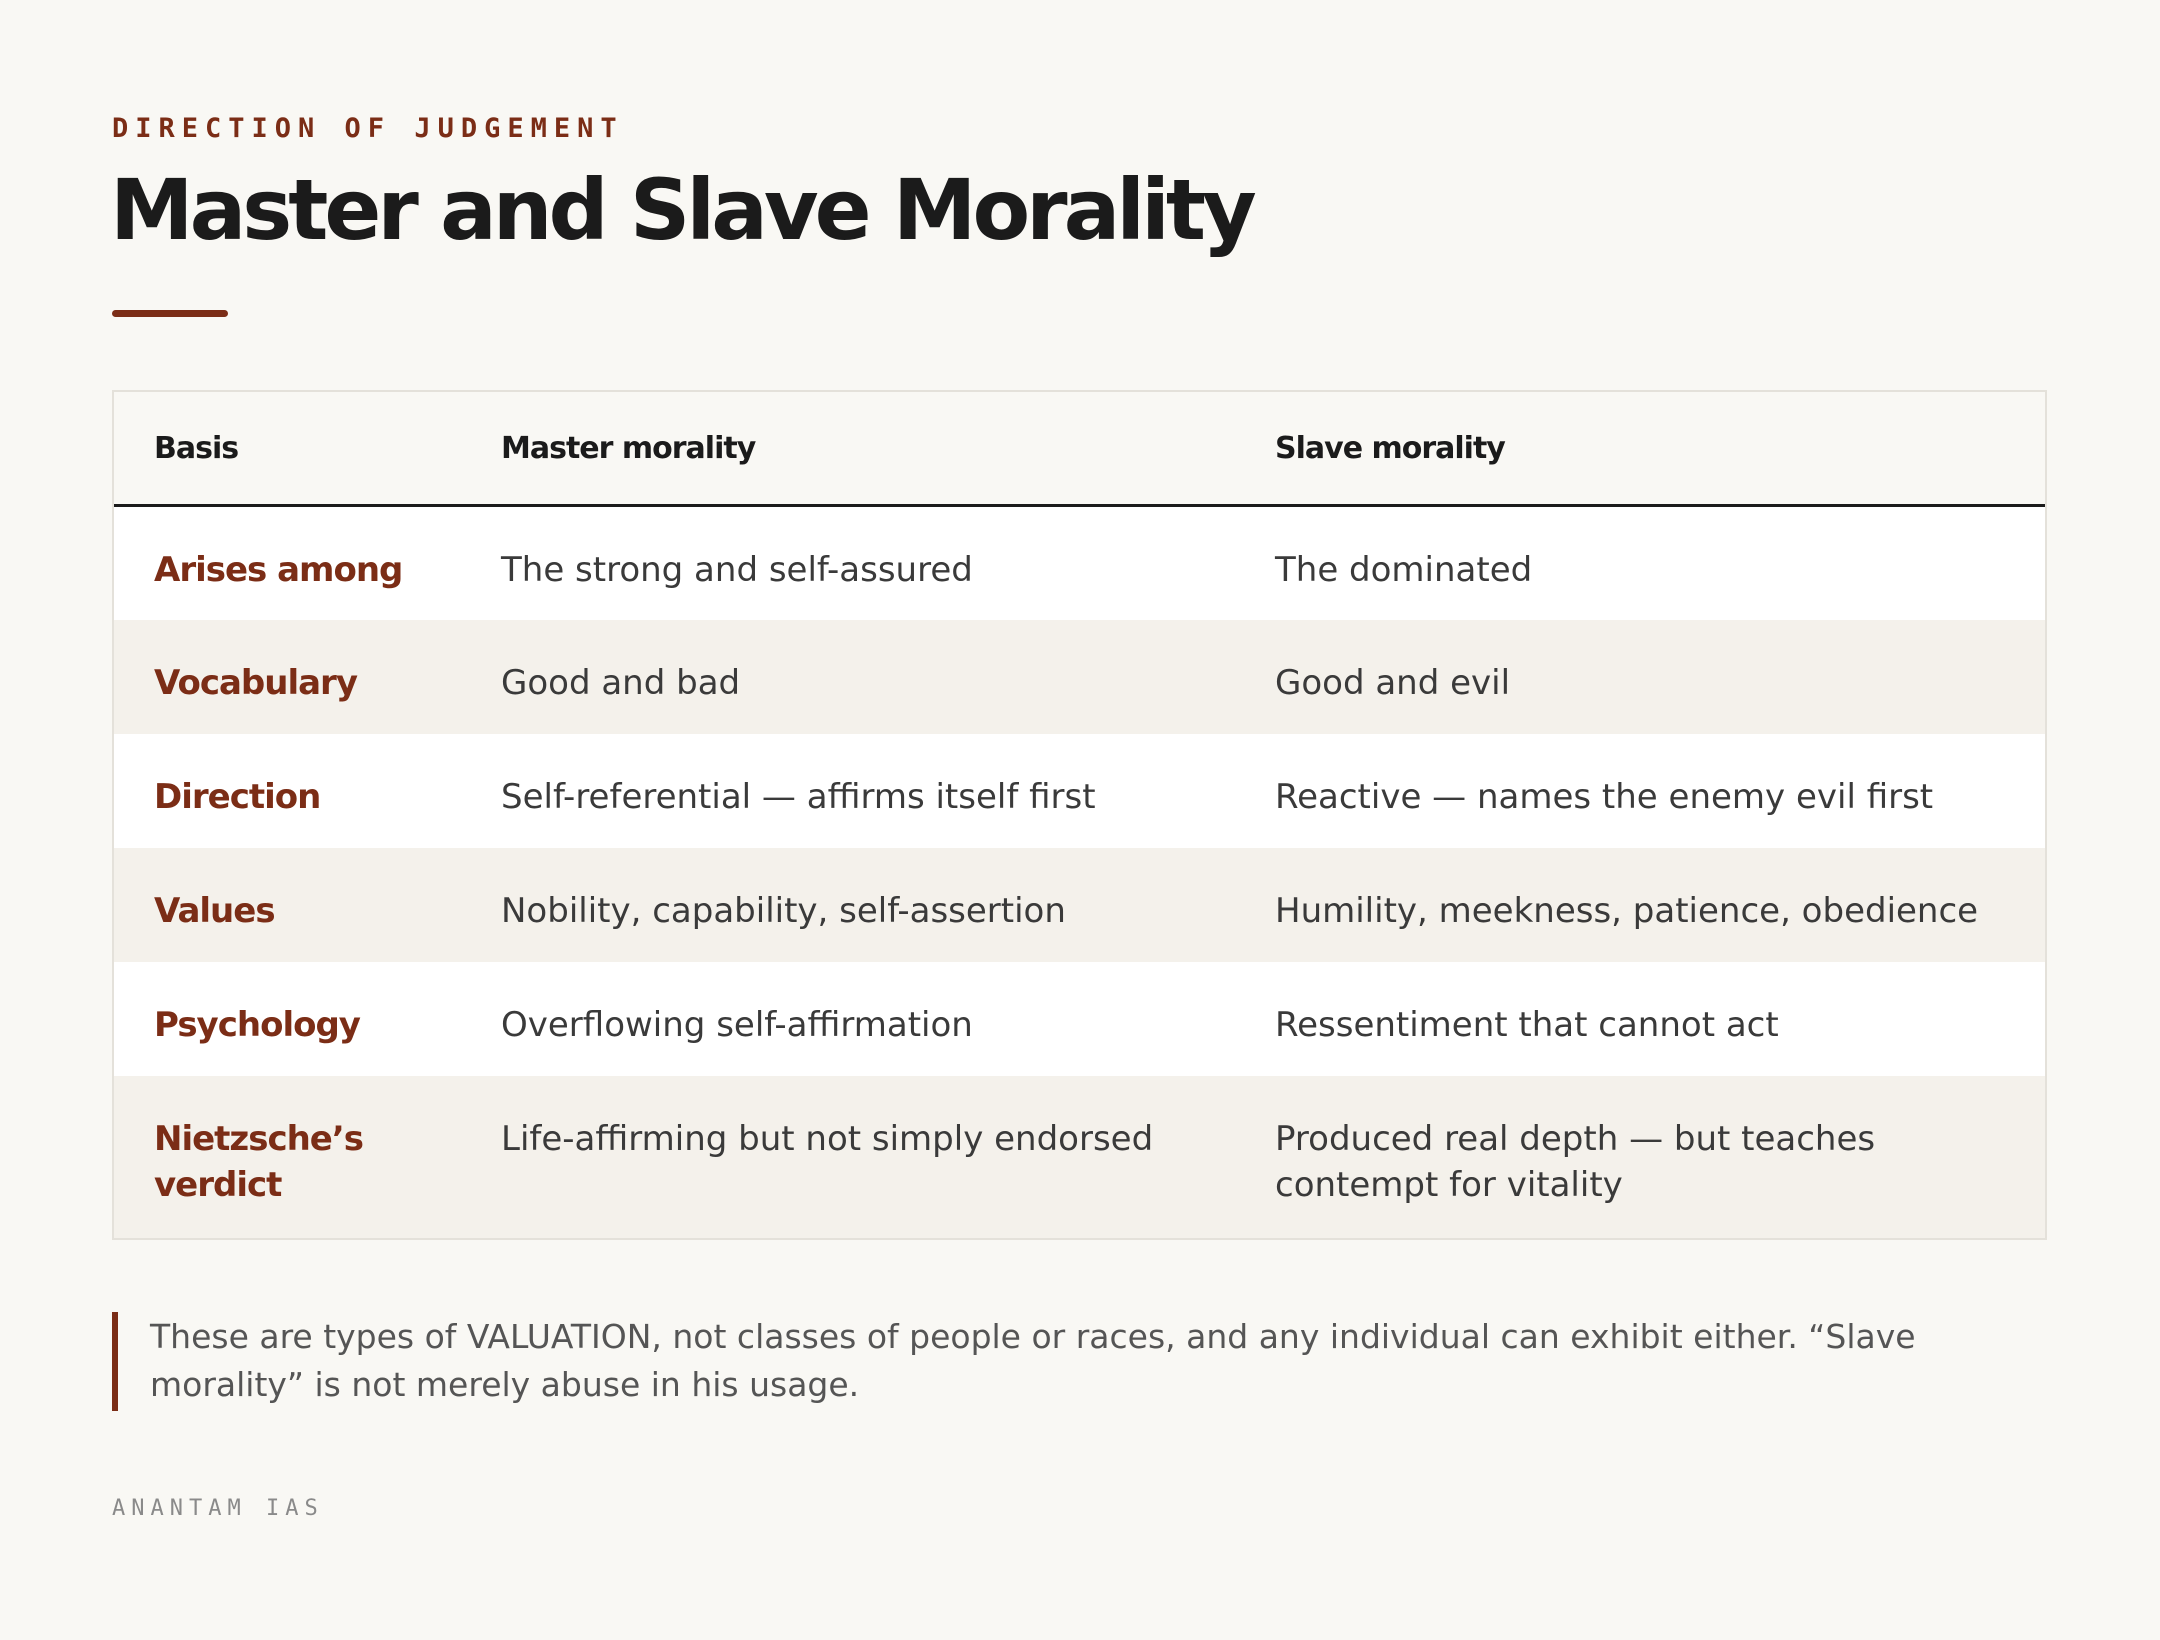 The image size is (2160, 1640). Describe the element at coordinates (848, 676) in the screenshot. I see `master-cell: Good and bad` at that location.